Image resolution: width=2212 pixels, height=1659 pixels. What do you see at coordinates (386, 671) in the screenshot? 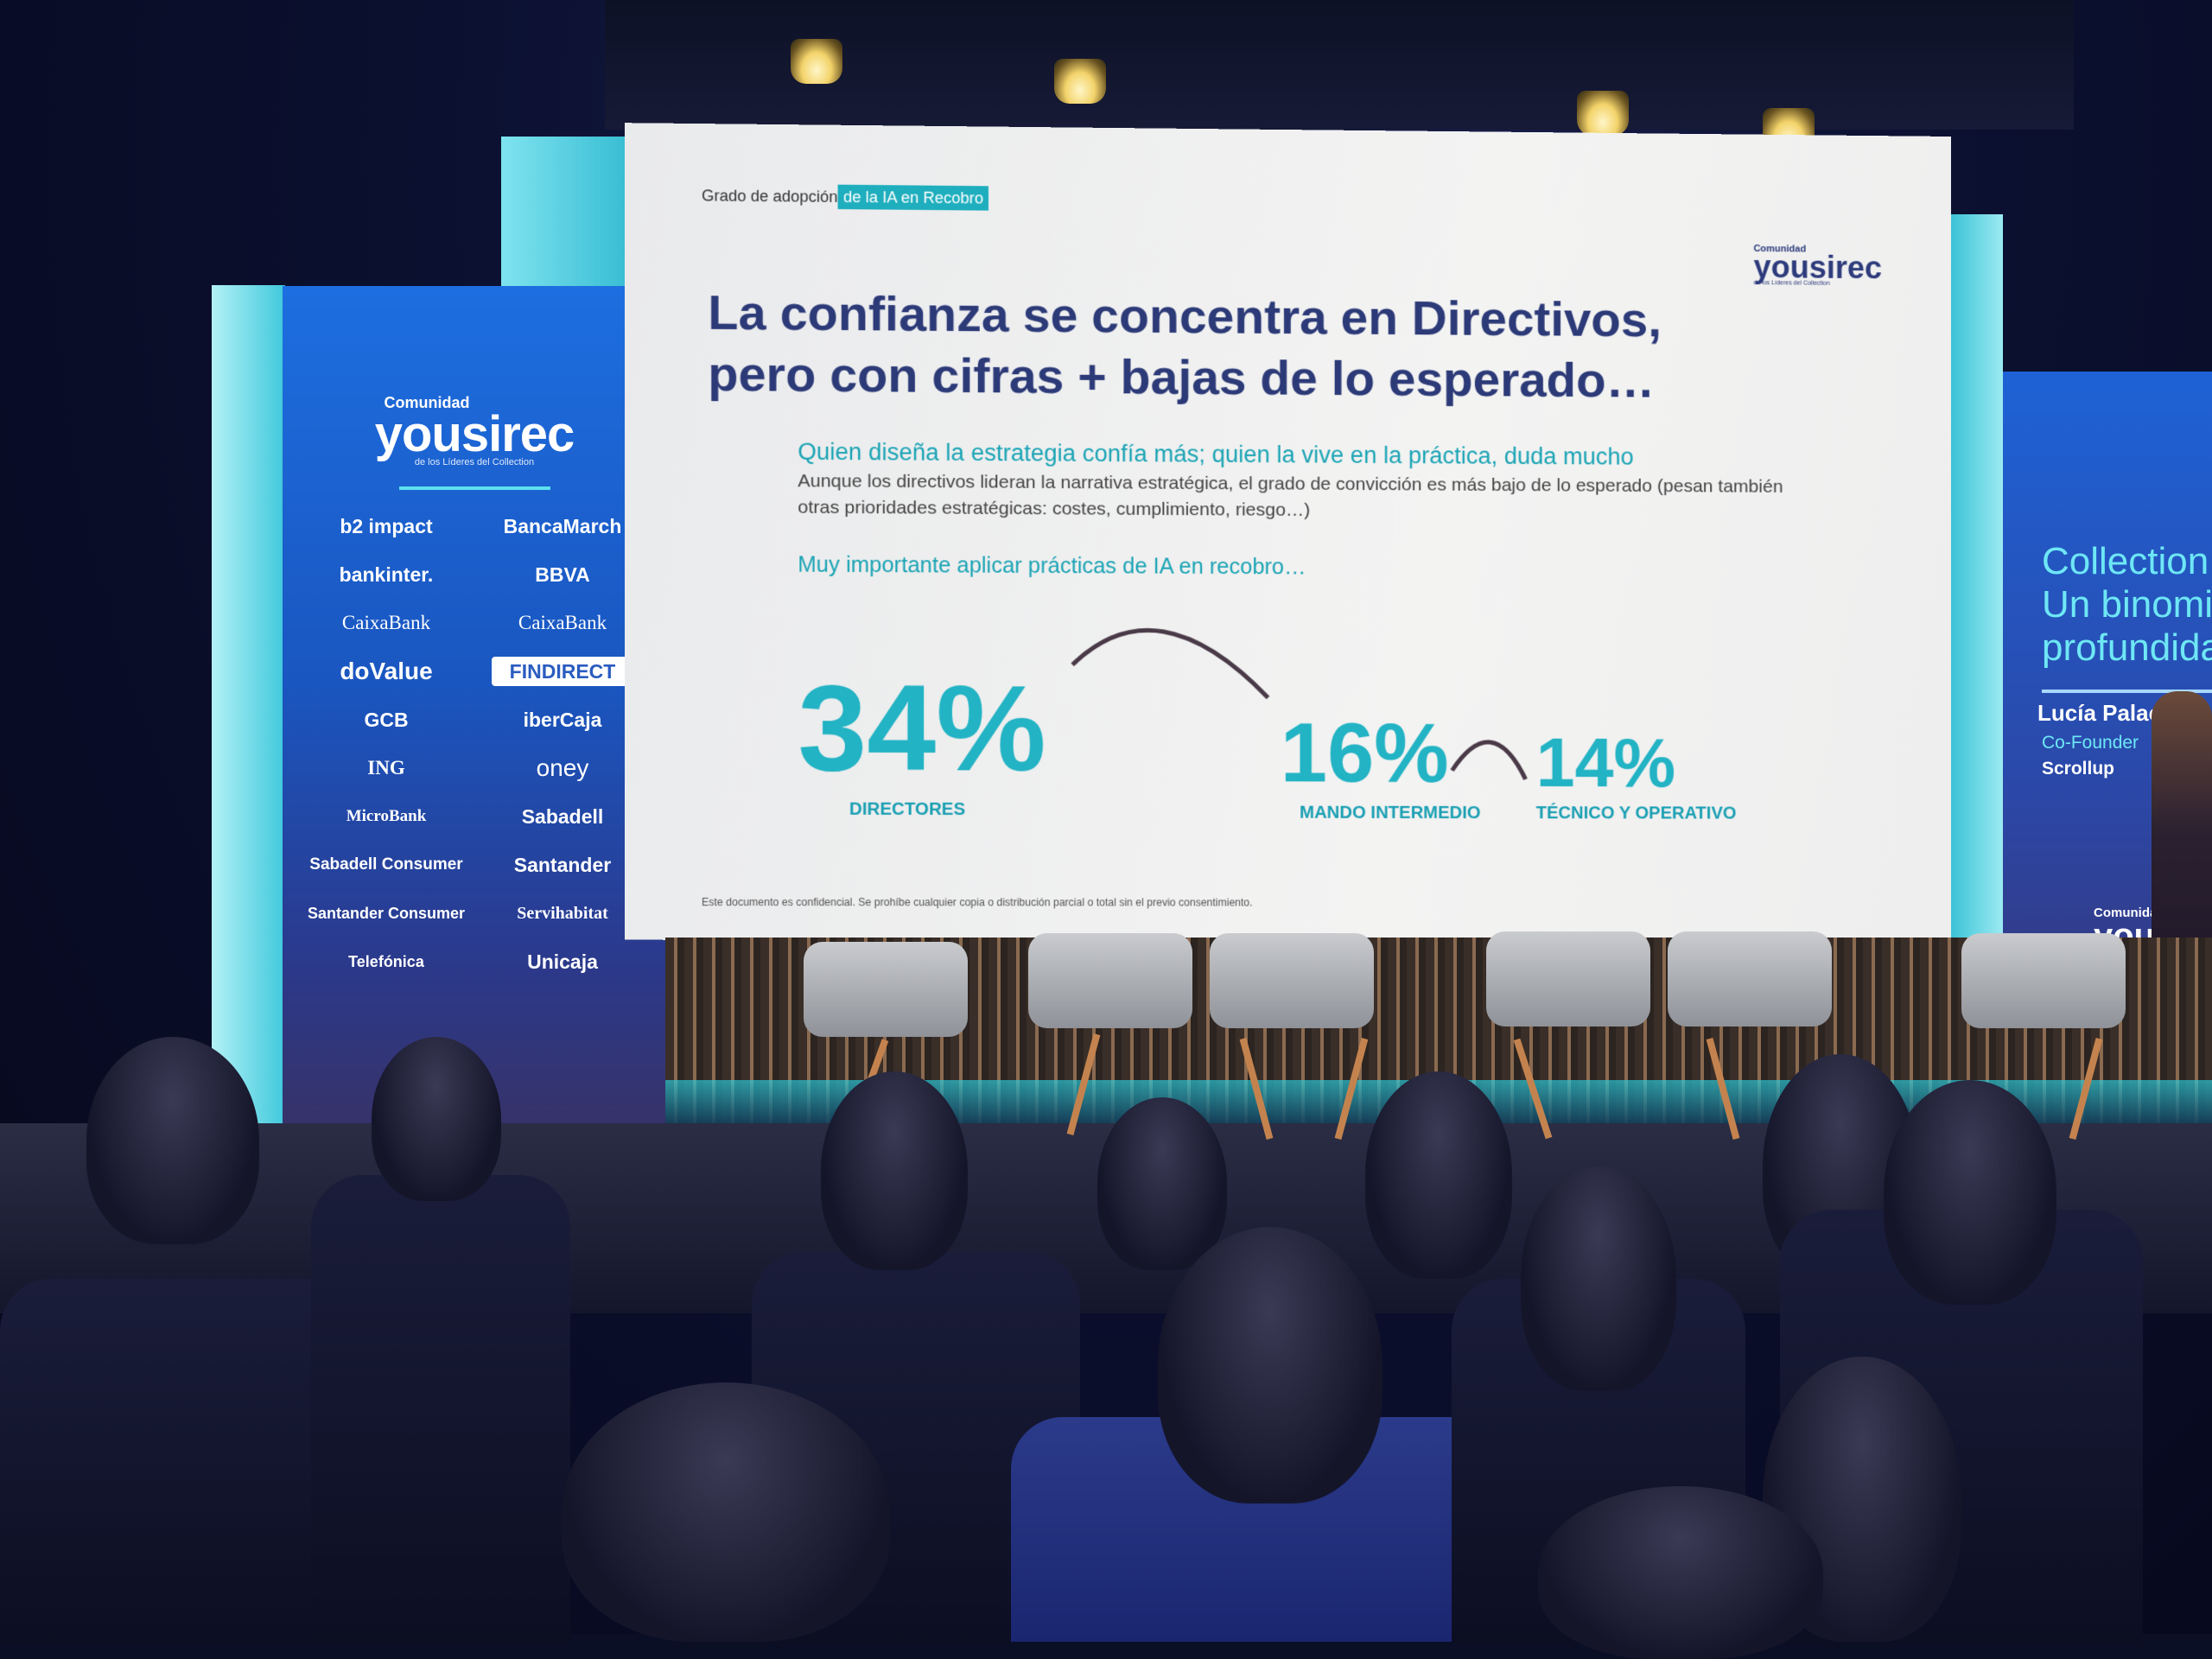
I see `sponsor-logo: doValue` at bounding box center [386, 671].